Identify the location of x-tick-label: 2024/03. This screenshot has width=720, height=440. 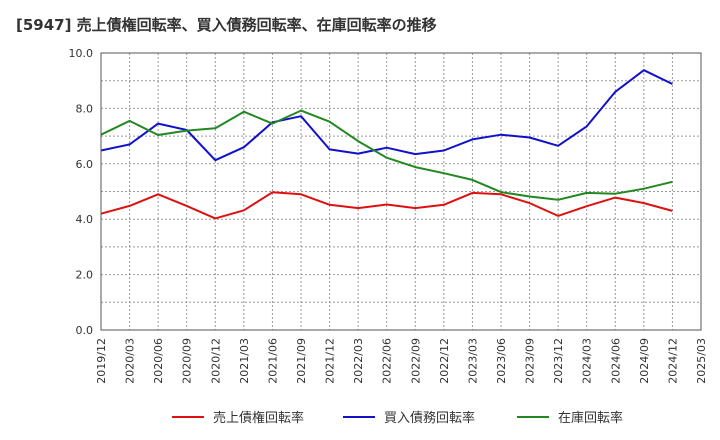
(587, 361).